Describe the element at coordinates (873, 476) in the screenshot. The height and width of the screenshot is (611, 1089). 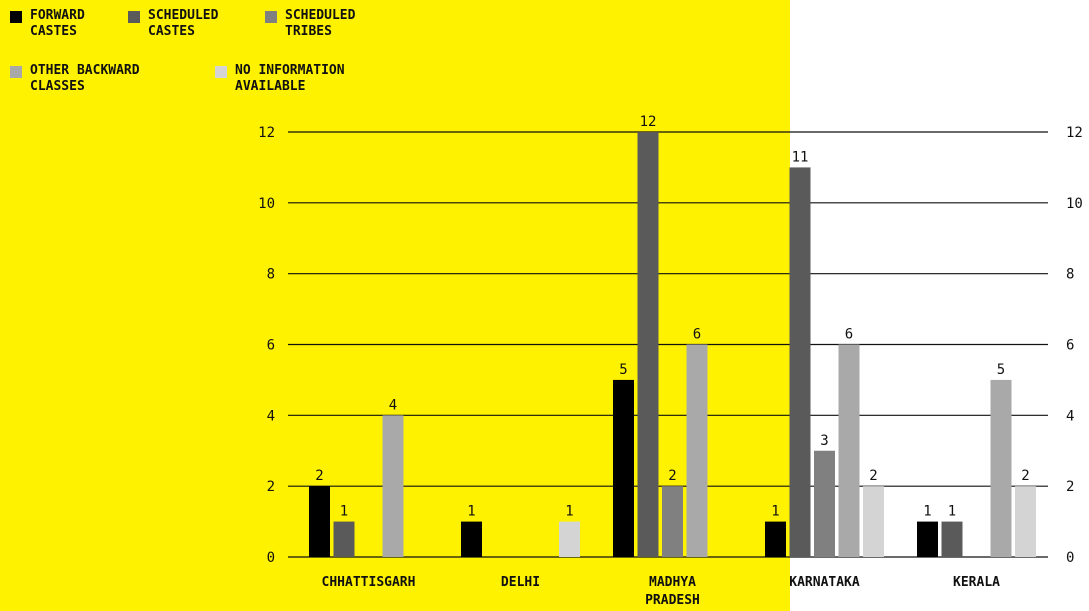
I see `bar-value-label-3-4: 2` at that location.